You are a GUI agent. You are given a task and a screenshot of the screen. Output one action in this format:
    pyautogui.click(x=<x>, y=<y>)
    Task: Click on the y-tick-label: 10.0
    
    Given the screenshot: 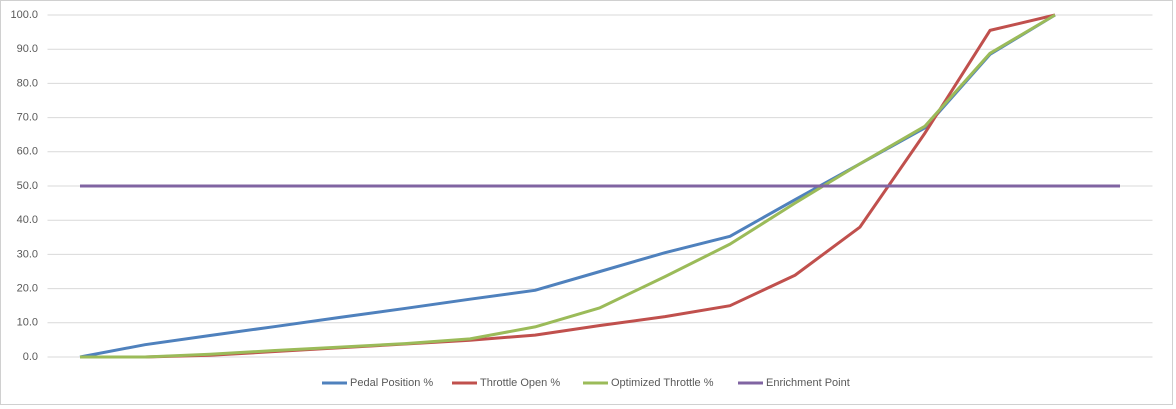 What is the action you would take?
    pyautogui.click(x=27, y=323)
    